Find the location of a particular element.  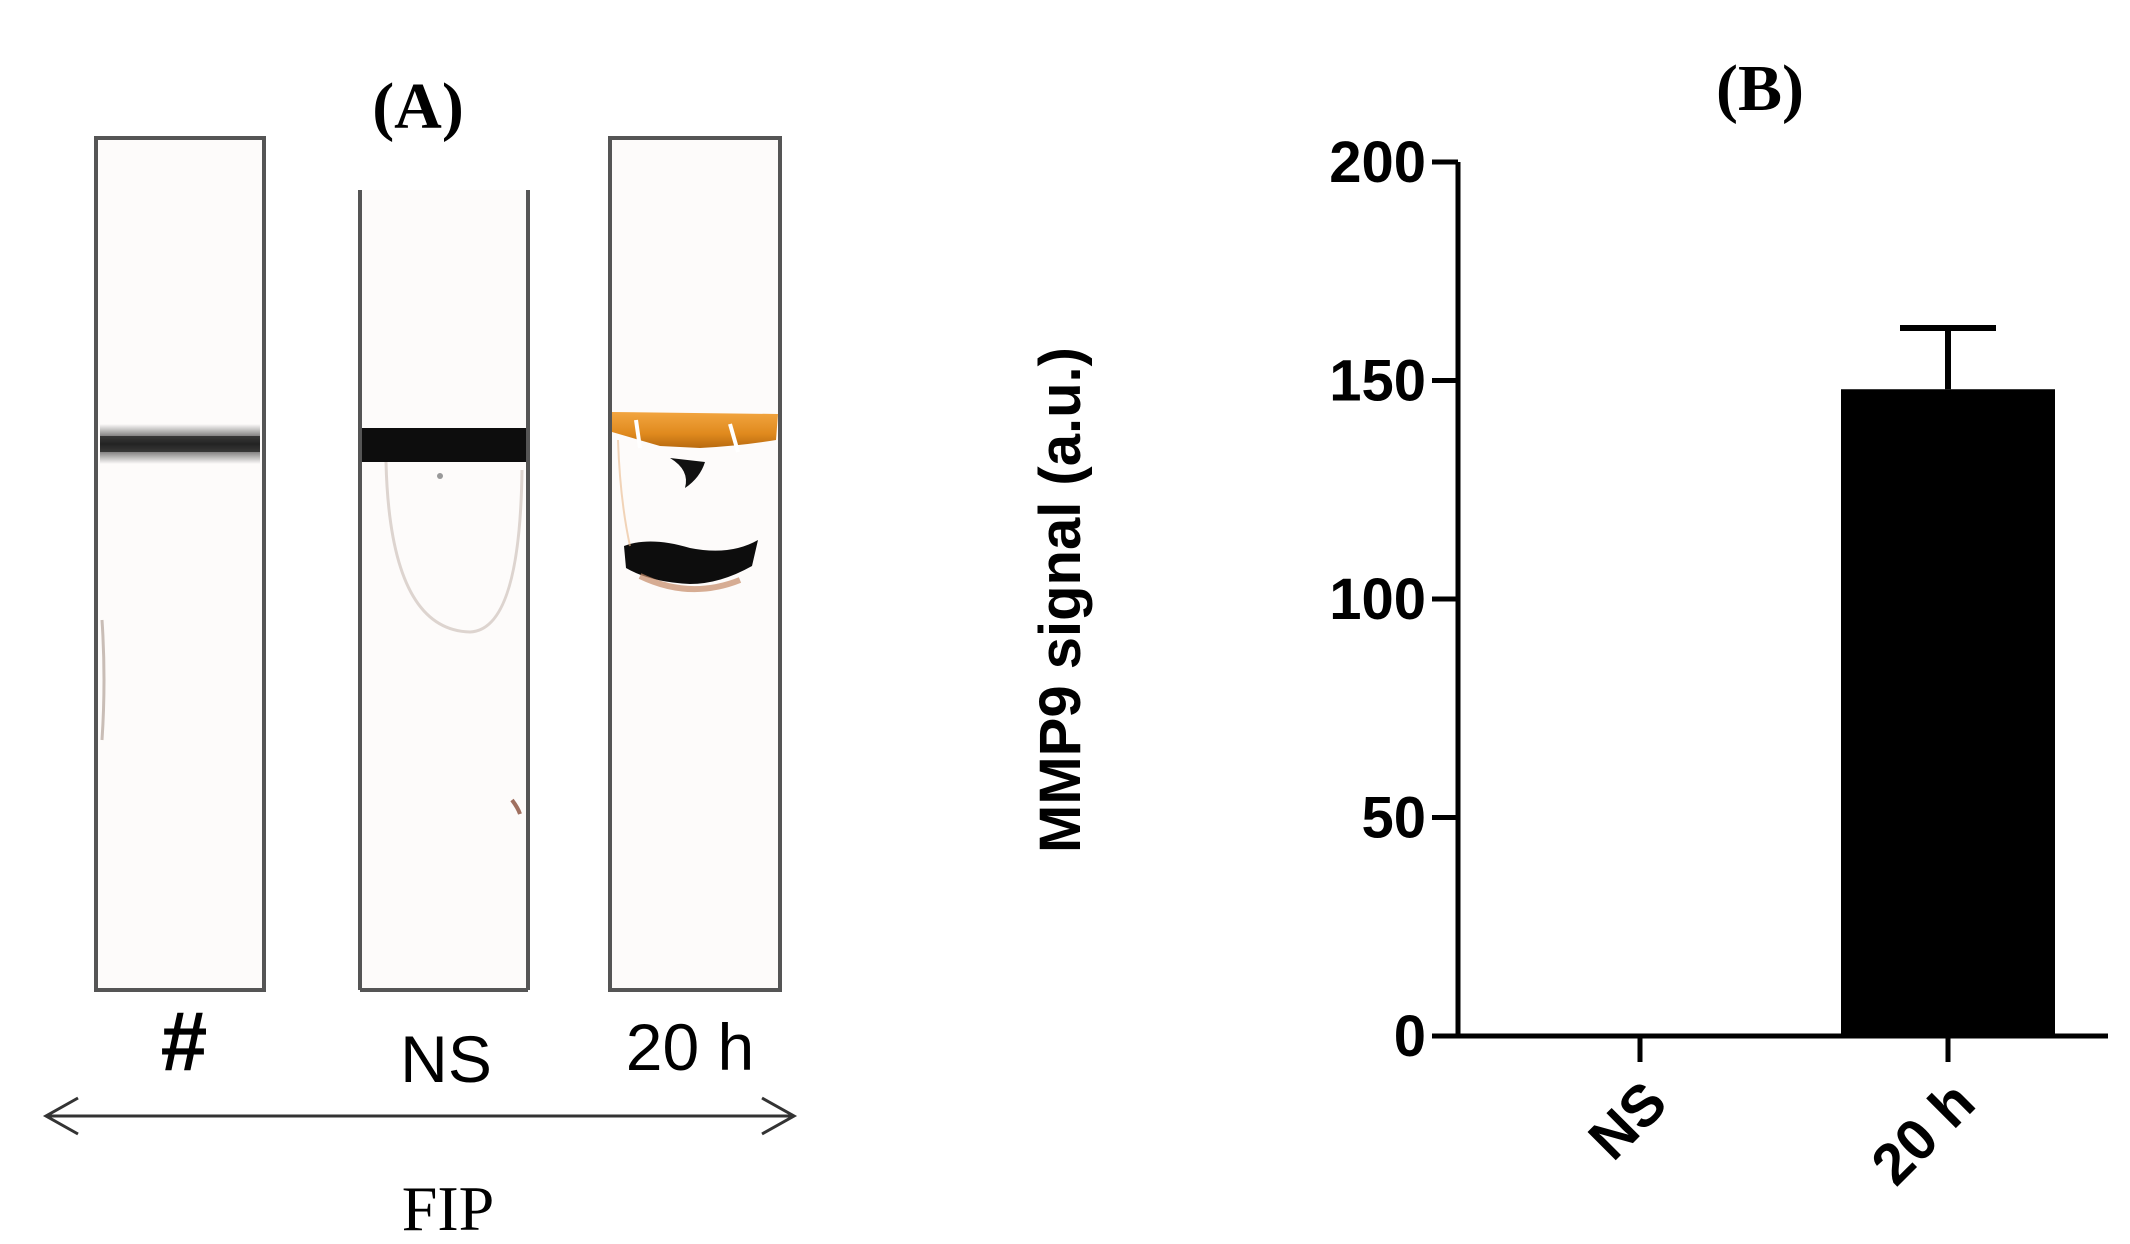

panel-a-label: (A) is located at coordinates (418, 106).